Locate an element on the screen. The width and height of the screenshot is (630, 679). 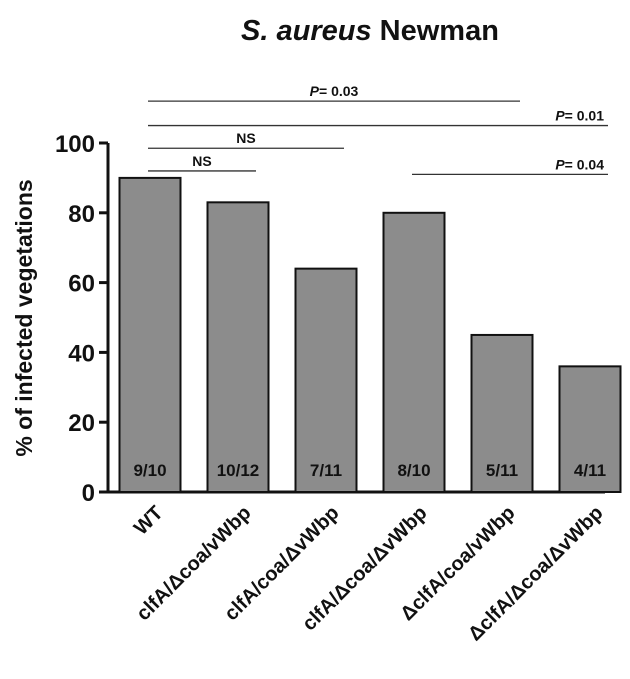
p-value: = 0.01 is located at coordinates (585, 116).